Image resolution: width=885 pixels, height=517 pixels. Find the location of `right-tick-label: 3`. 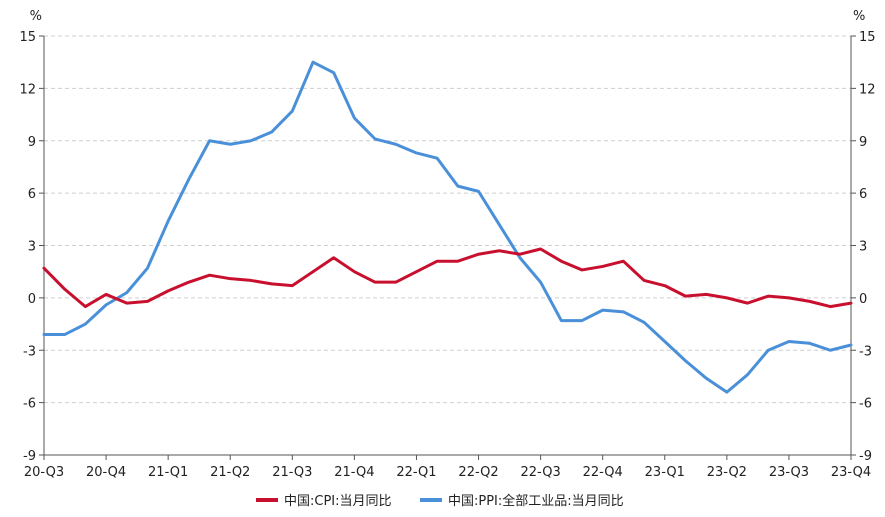

right-tick-label: 3 is located at coordinates (863, 247).